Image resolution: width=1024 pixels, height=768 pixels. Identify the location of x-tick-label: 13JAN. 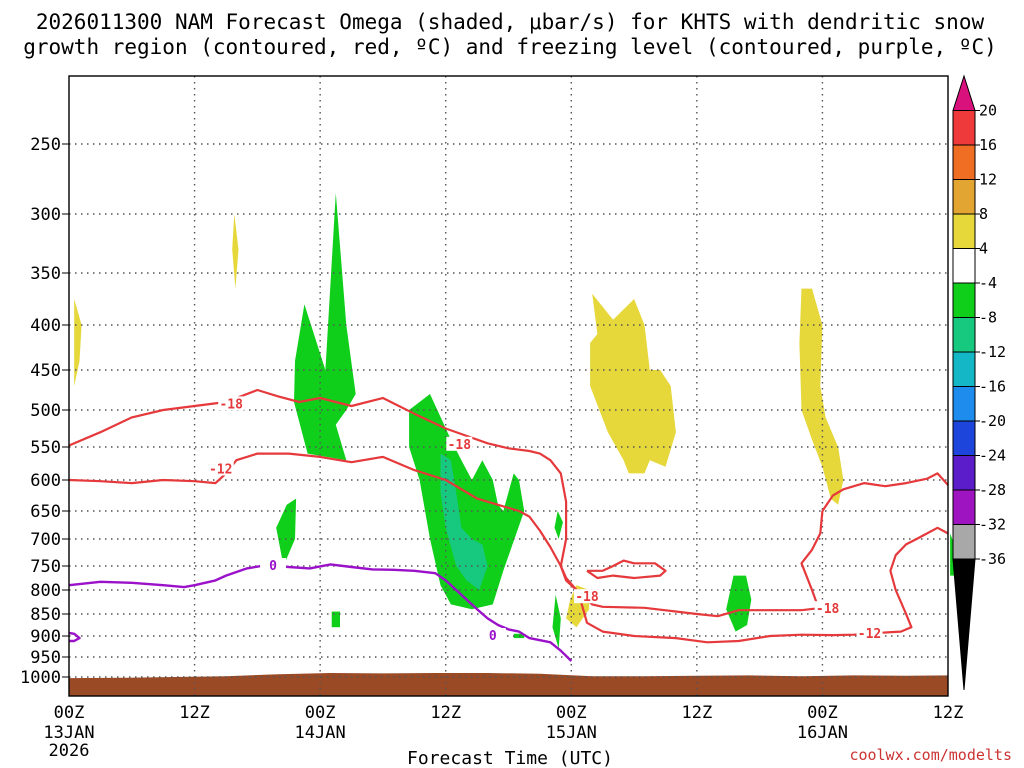
(68, 733).